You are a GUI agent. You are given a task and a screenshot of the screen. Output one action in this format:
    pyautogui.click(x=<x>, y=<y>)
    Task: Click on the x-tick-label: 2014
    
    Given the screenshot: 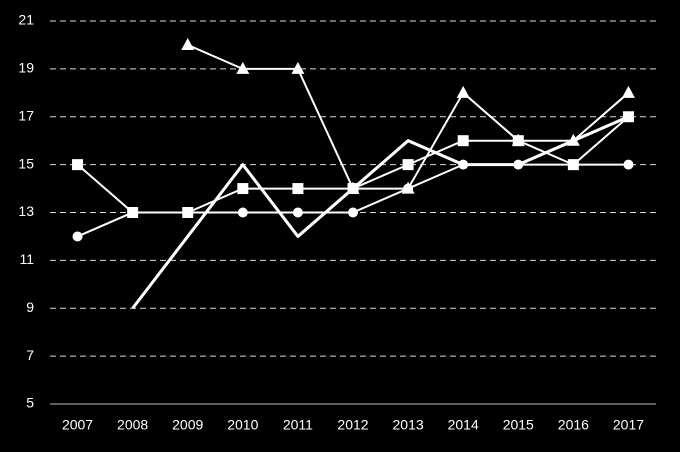 What is the action you would take?
    pyautogui.click(x=463, y=425)
    